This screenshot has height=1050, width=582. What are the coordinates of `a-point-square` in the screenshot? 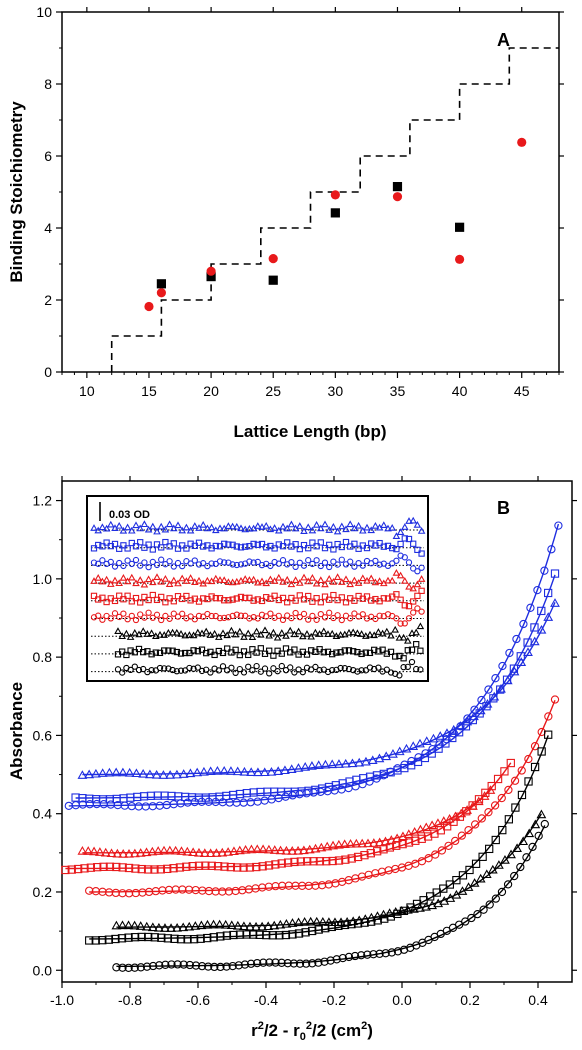 It's located at (161, 284).